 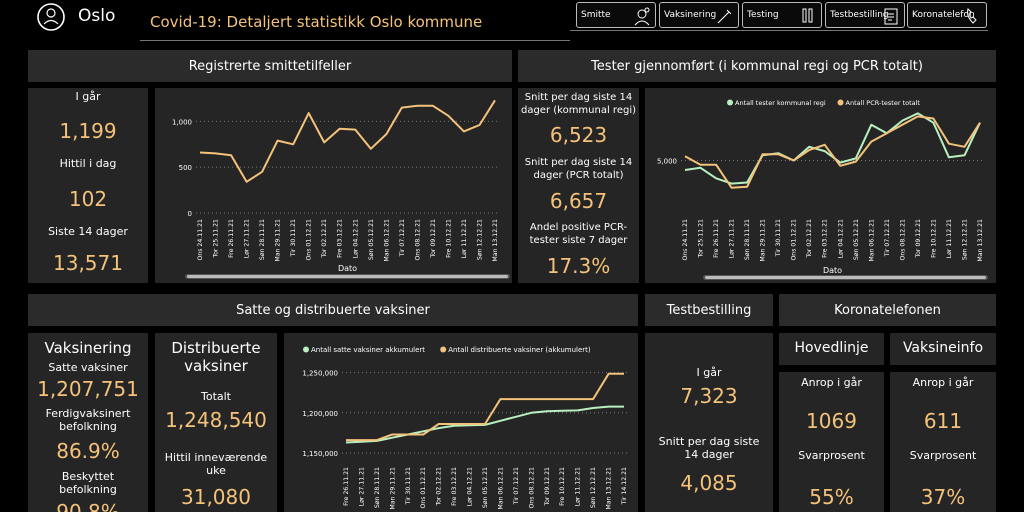 What do you see at coordinates (933, 238) in the screenshot?
I see `x-tick-label: Fre 10.12.21` at bounding box center [933, 238].